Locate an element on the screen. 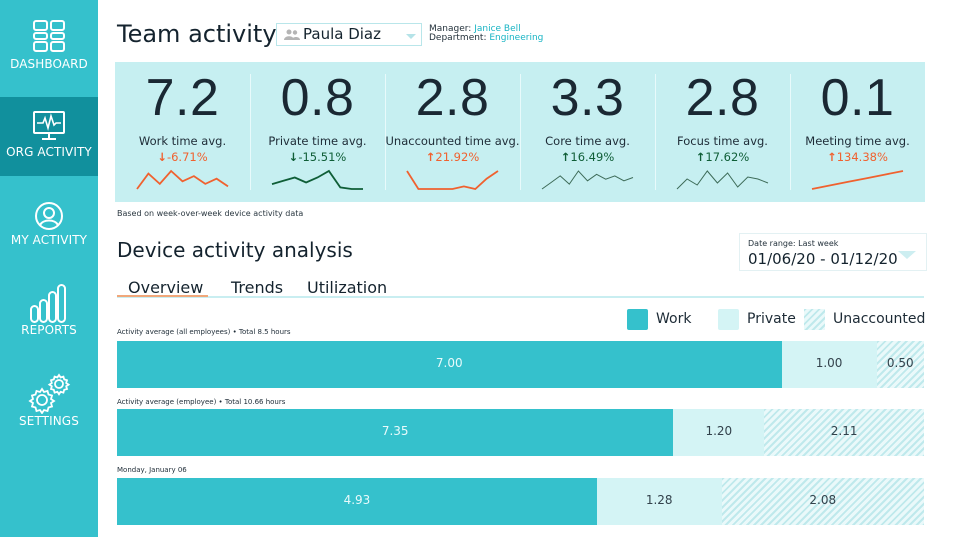 This screenshot has width=960, height=537. legend-swatch-work is located at coordinates (637, 319).